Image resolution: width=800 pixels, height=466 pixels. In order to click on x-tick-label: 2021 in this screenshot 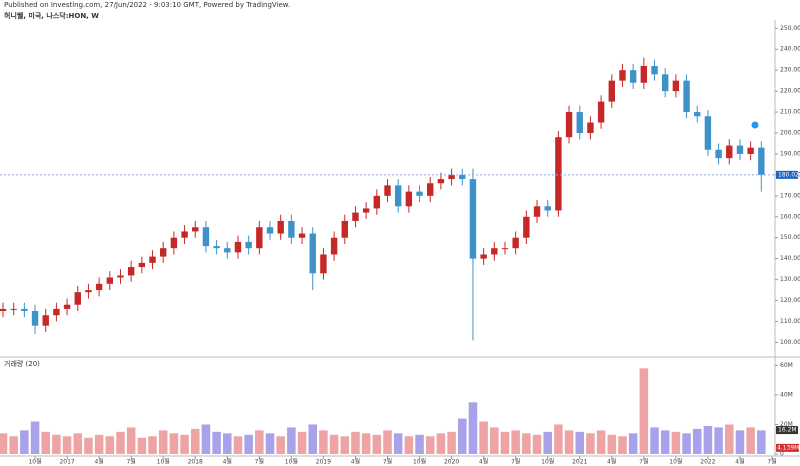, I will do `click(579, 462)`.